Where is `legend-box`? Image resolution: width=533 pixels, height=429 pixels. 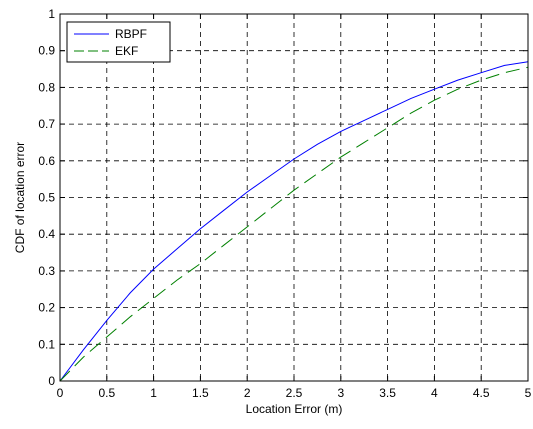 legend-box is located at coordinates (118, 42).